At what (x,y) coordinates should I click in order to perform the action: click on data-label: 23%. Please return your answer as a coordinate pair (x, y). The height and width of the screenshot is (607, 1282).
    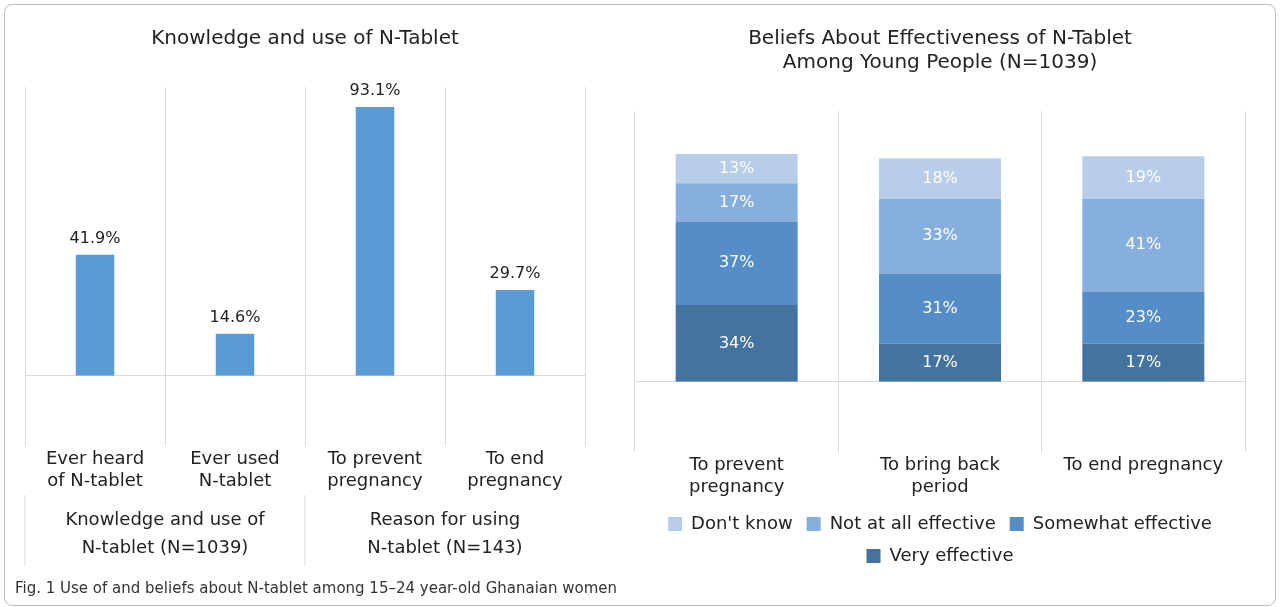
    Looking at the image, I should click on (1143, 316).